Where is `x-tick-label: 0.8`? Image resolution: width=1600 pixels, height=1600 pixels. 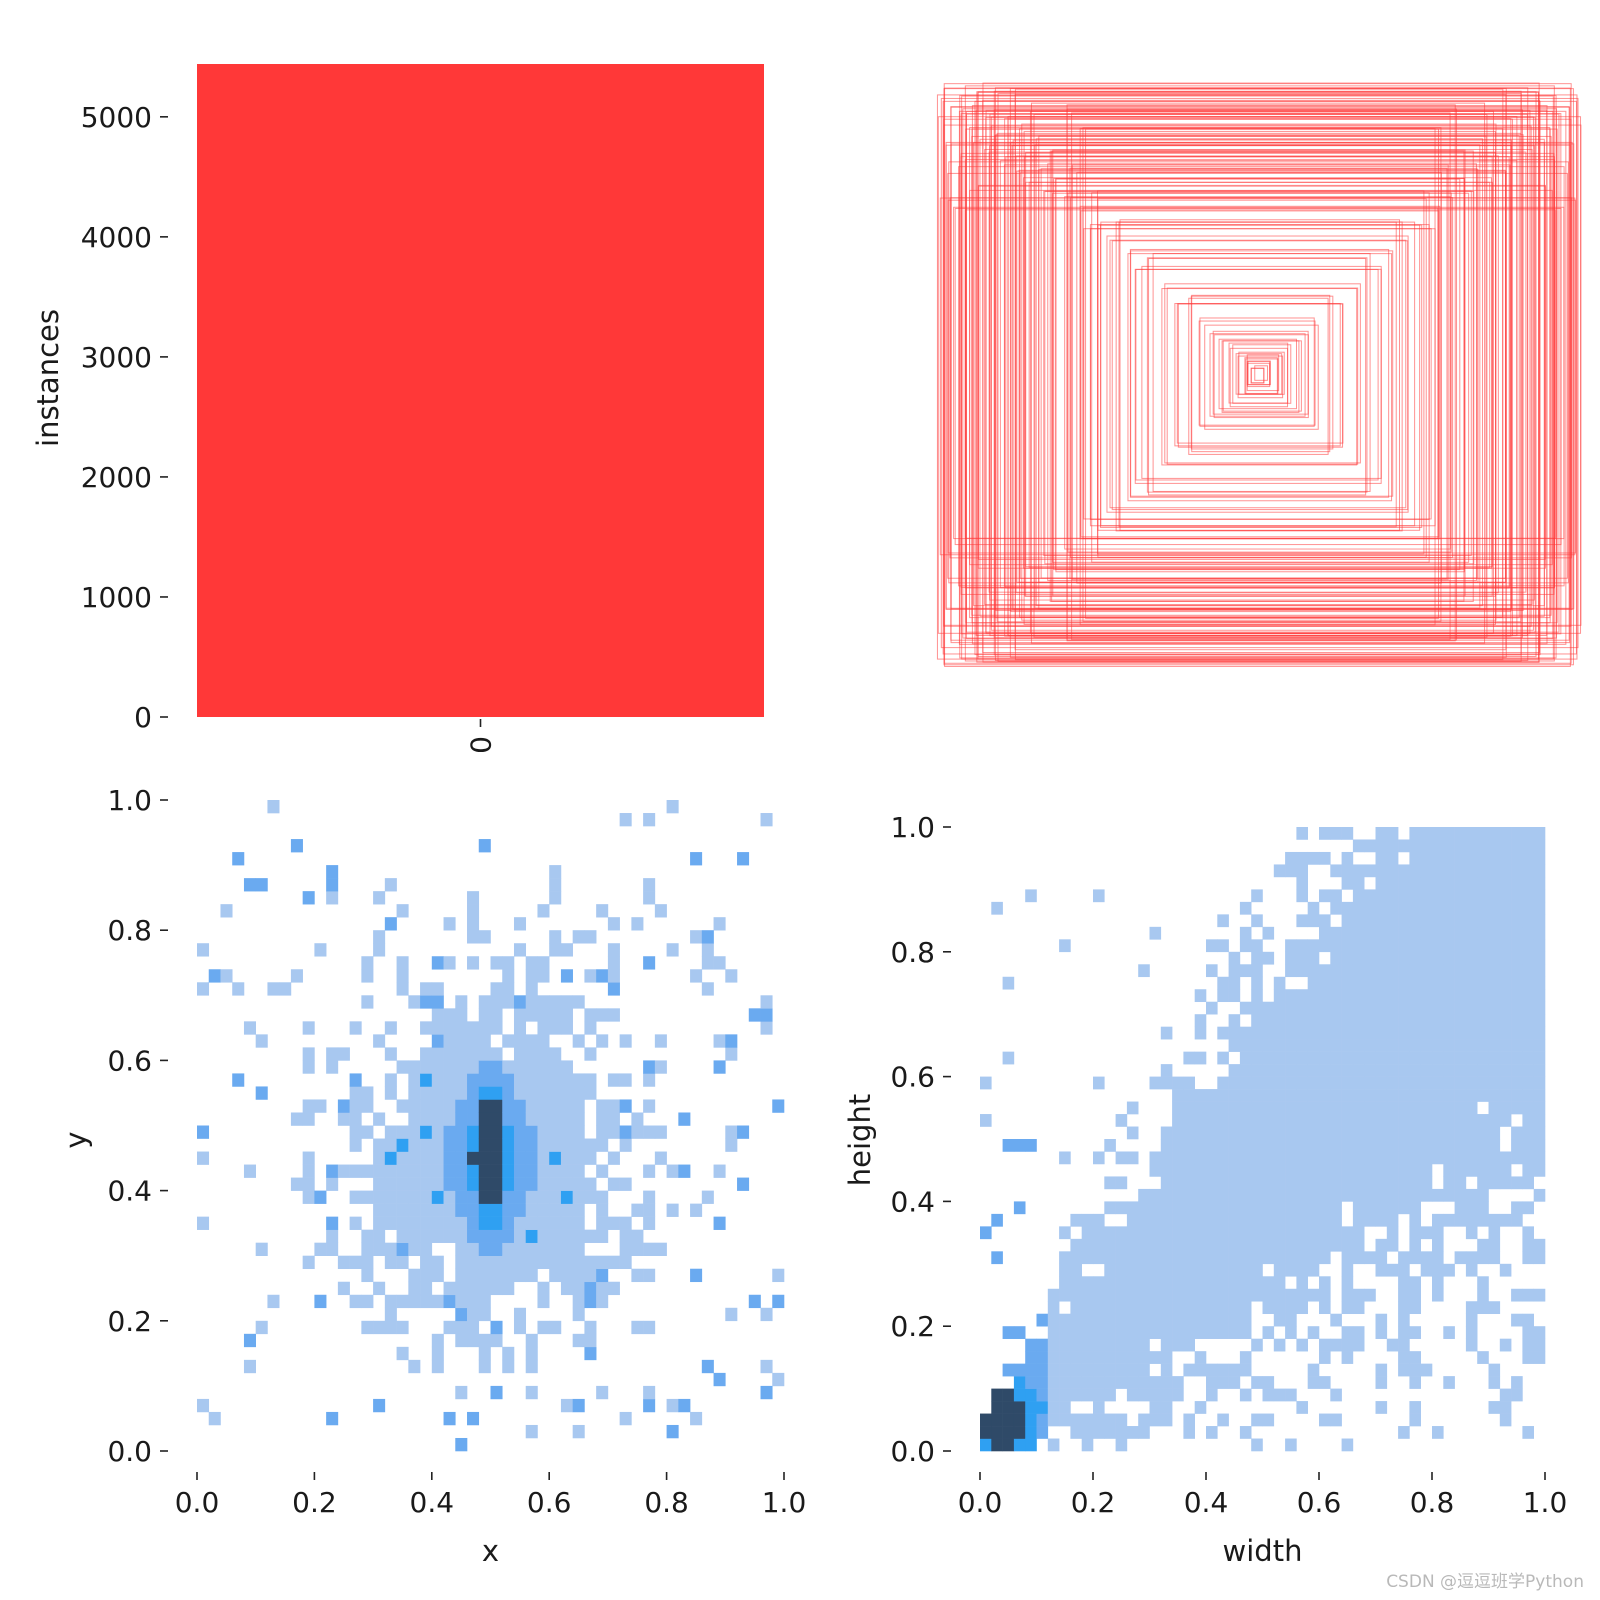
x-tick-label: 0.8 is located at coordinates (1432, 1502).